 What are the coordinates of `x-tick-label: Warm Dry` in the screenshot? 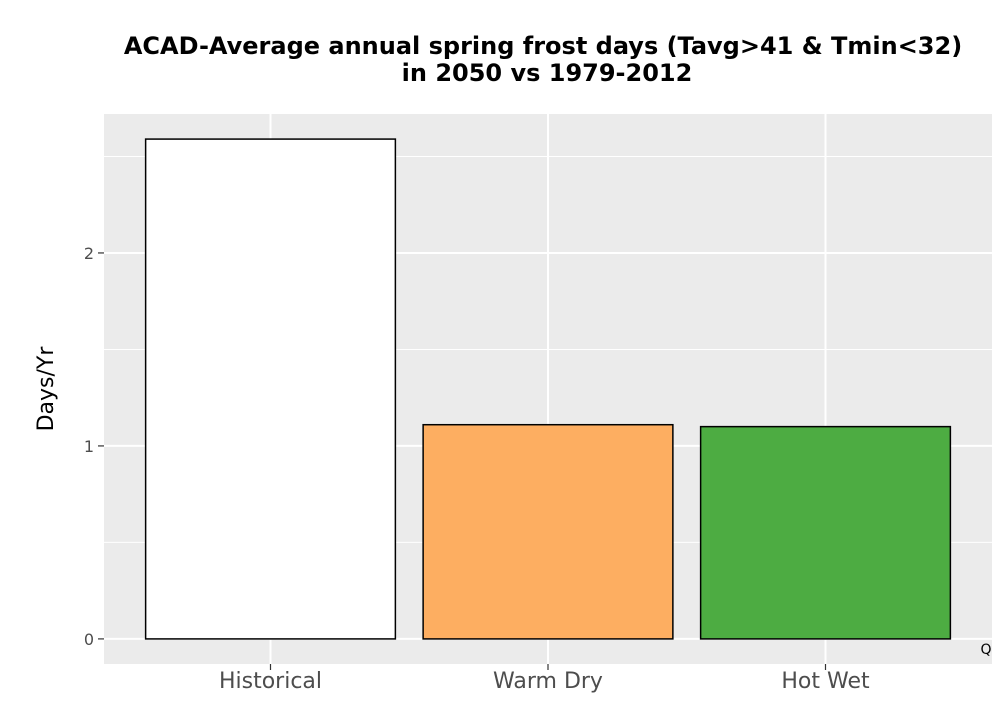 It's located at (548, 681).